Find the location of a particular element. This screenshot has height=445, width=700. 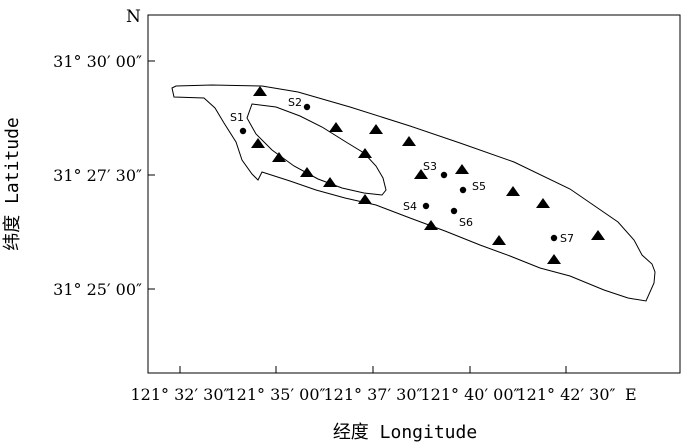

x-tick-label: 121° 37′ 30″ is located at coordinates (372, 394).